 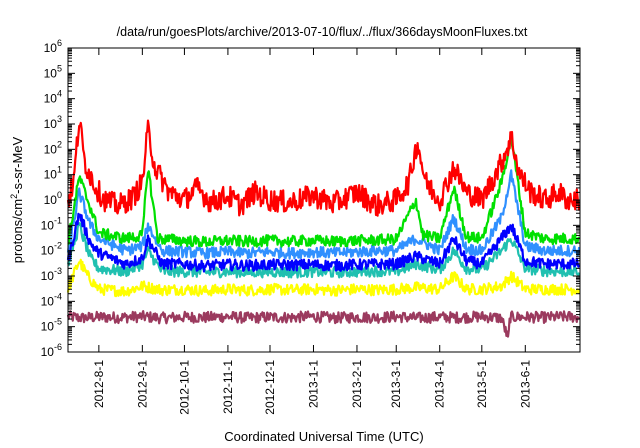 What do you see at coordinates (51, 274) in the screenshot?
I see `y-tick-label: 10⁻³` at bounding box center [51, 274].